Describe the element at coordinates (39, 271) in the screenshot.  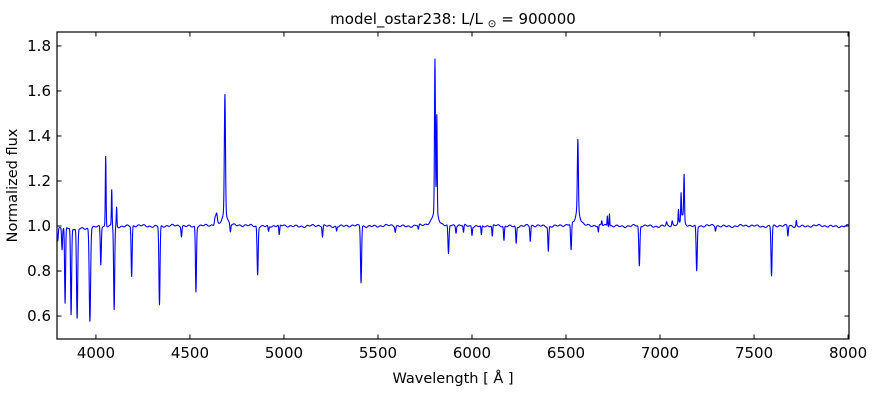
I see `y-tick-label: 0.8` at that location.